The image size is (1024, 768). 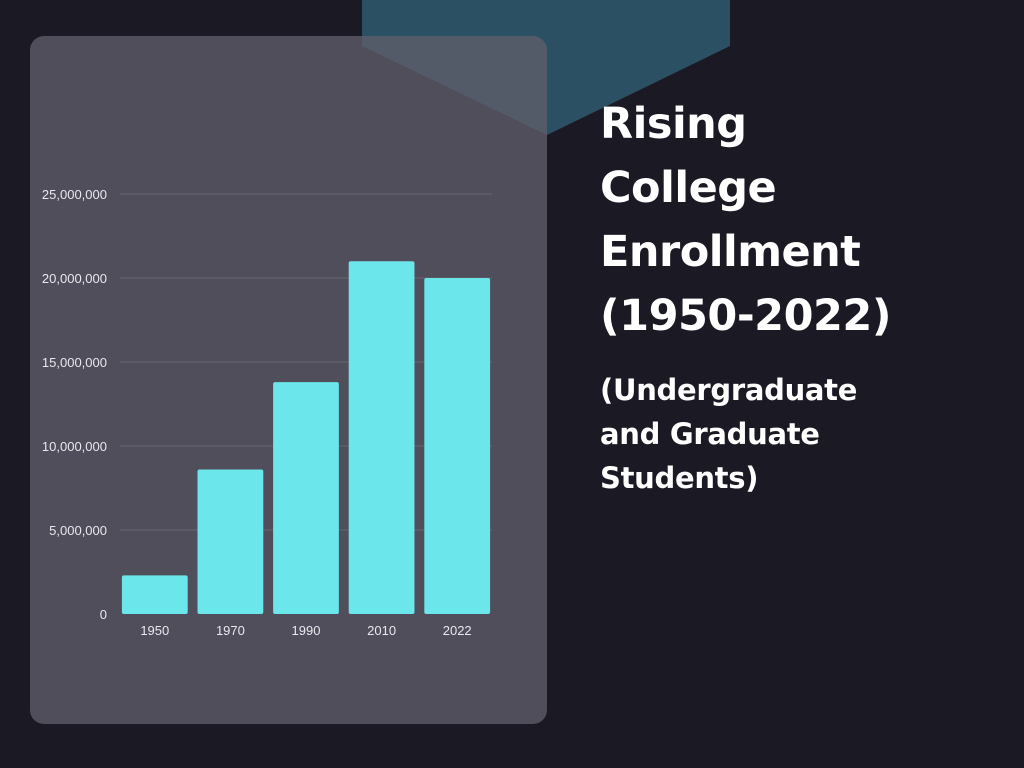 I want to click on x-tick-label: 1950, so click(x=154, y=630).